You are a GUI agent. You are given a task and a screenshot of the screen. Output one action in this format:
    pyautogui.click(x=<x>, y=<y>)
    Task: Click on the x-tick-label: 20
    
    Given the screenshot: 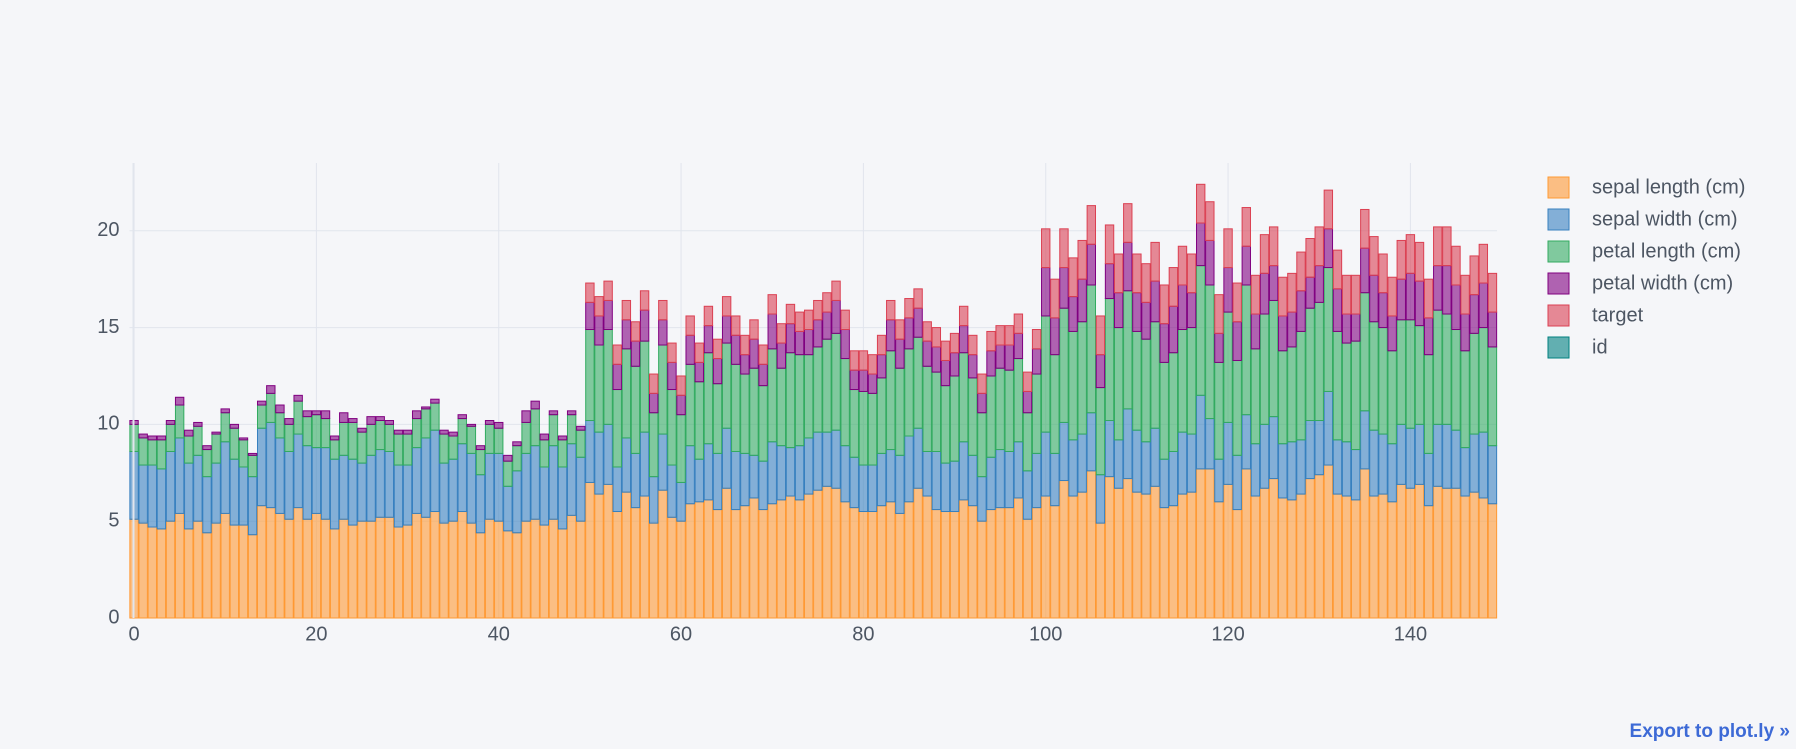 What is the action you would take?
    pyautogui.click(x=316, y=634)
    